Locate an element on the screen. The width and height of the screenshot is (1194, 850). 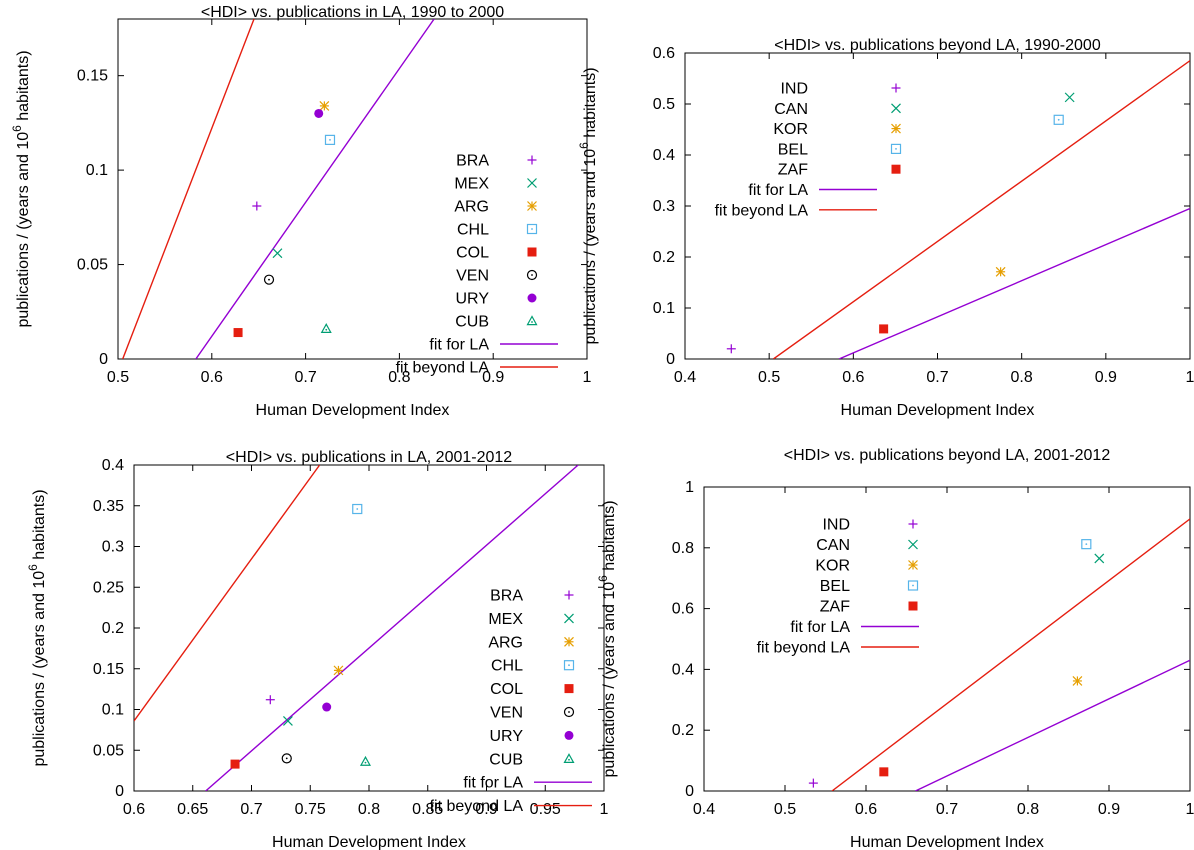
point-ury is located at coordinates (327, 707).